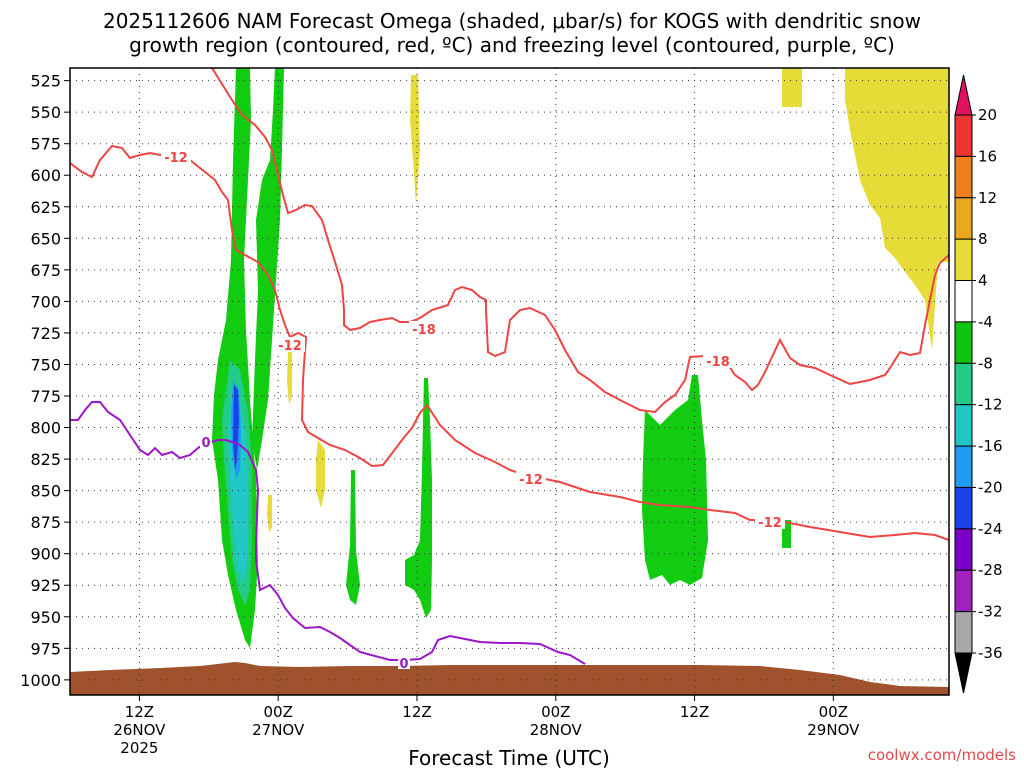  I want to click on positive-omega-region-top-right, so click(792, 87).